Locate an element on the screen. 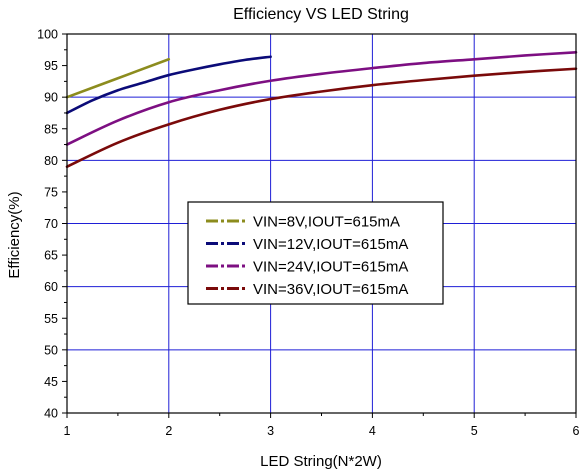 This screenshot has height=472, width=585. legend-label-2: VIN=12V,IOUT=615mA is located at coordinates (330, 244).